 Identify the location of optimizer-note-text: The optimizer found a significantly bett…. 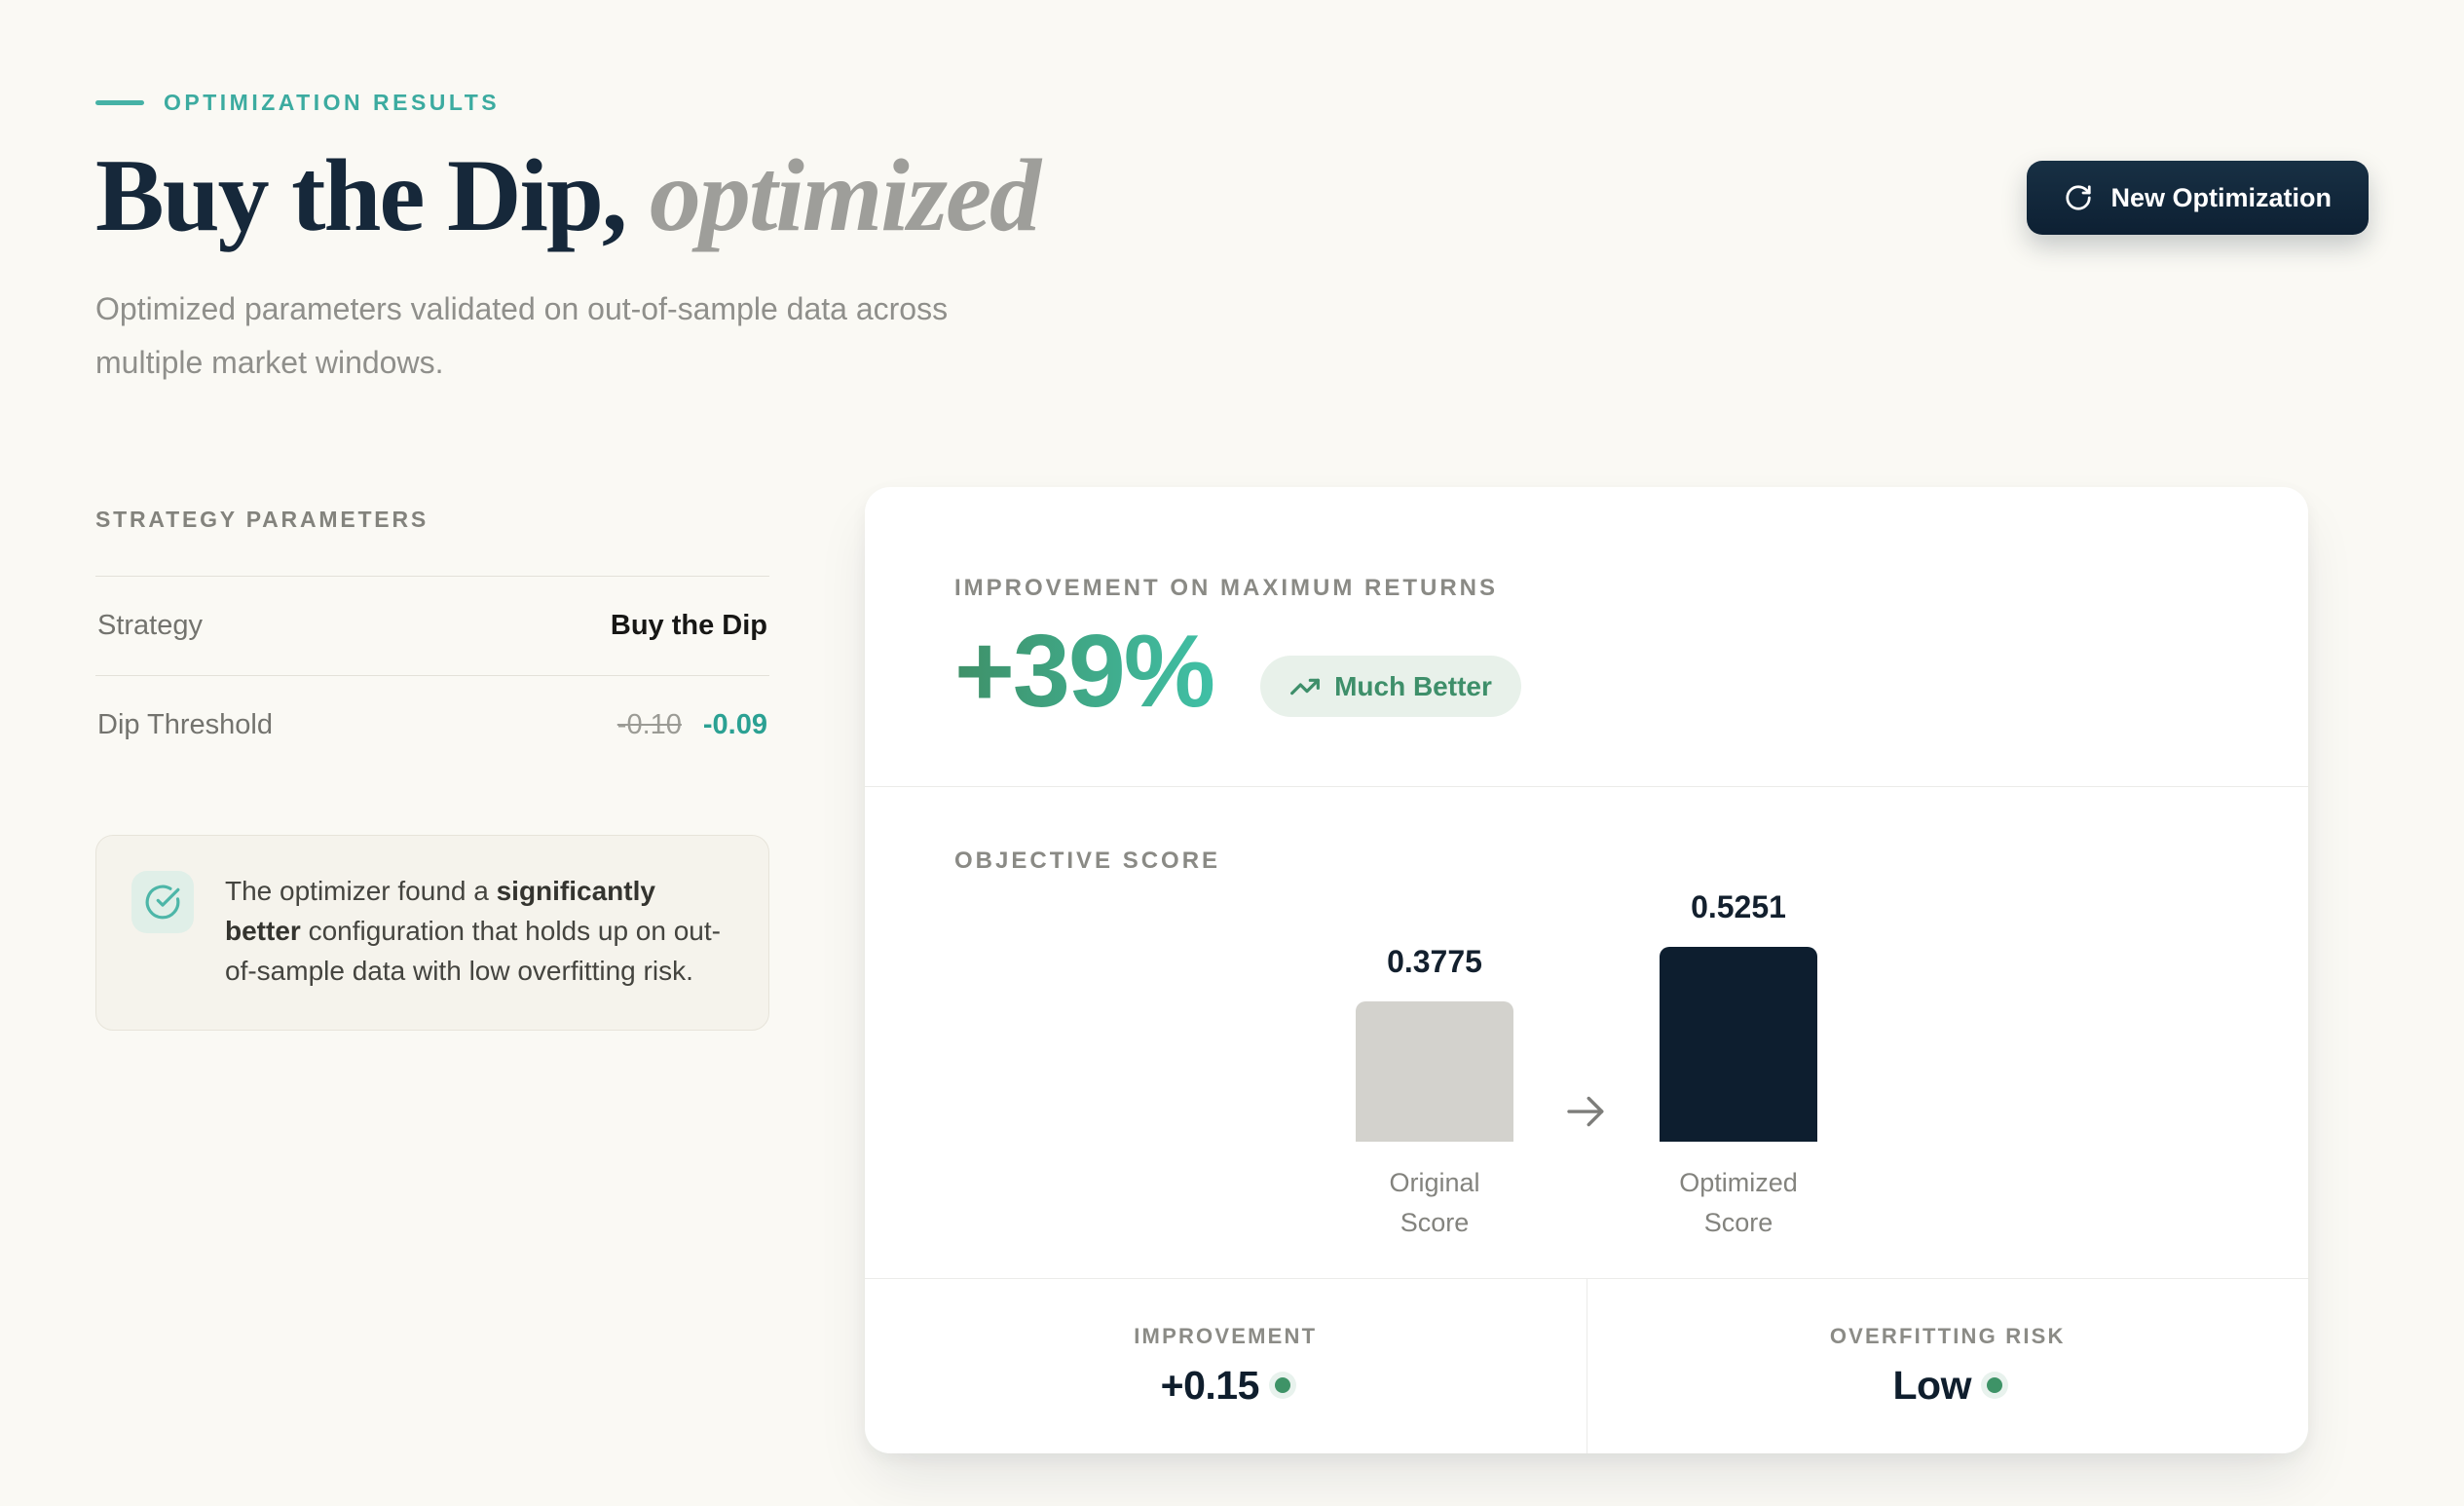
(477, 931).